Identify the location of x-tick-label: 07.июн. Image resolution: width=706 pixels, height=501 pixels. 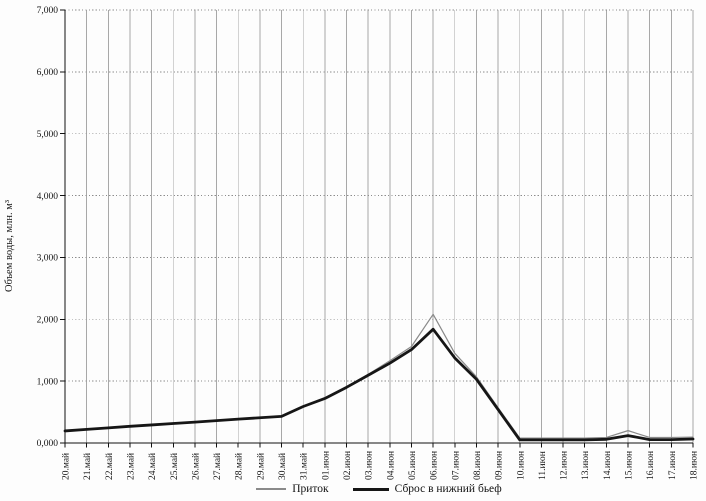
(456, 465).